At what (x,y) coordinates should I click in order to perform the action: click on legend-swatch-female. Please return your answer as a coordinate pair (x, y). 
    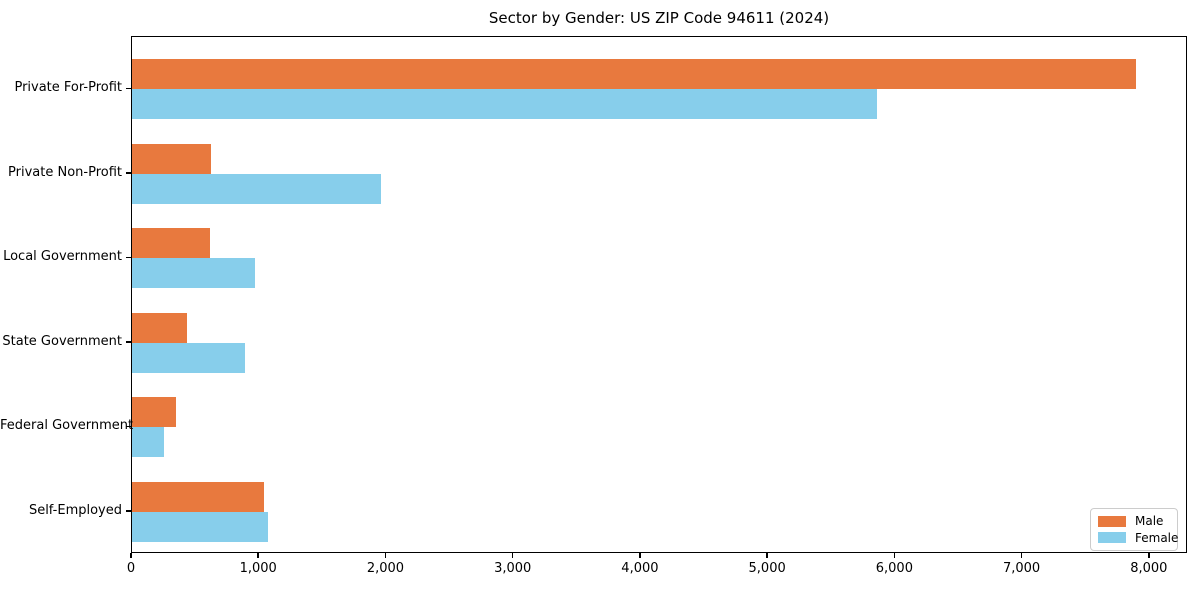
    Looking at the image, I should click on (1112, 538).